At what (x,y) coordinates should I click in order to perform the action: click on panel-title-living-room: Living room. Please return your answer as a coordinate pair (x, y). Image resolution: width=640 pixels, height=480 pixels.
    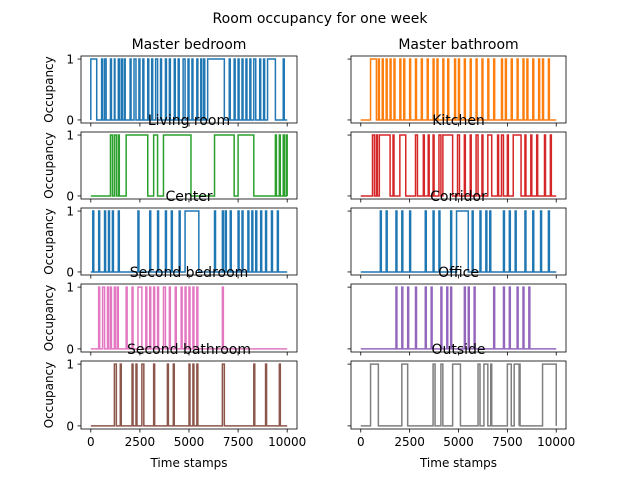
    Looking at the image, I should click on (189, 121).